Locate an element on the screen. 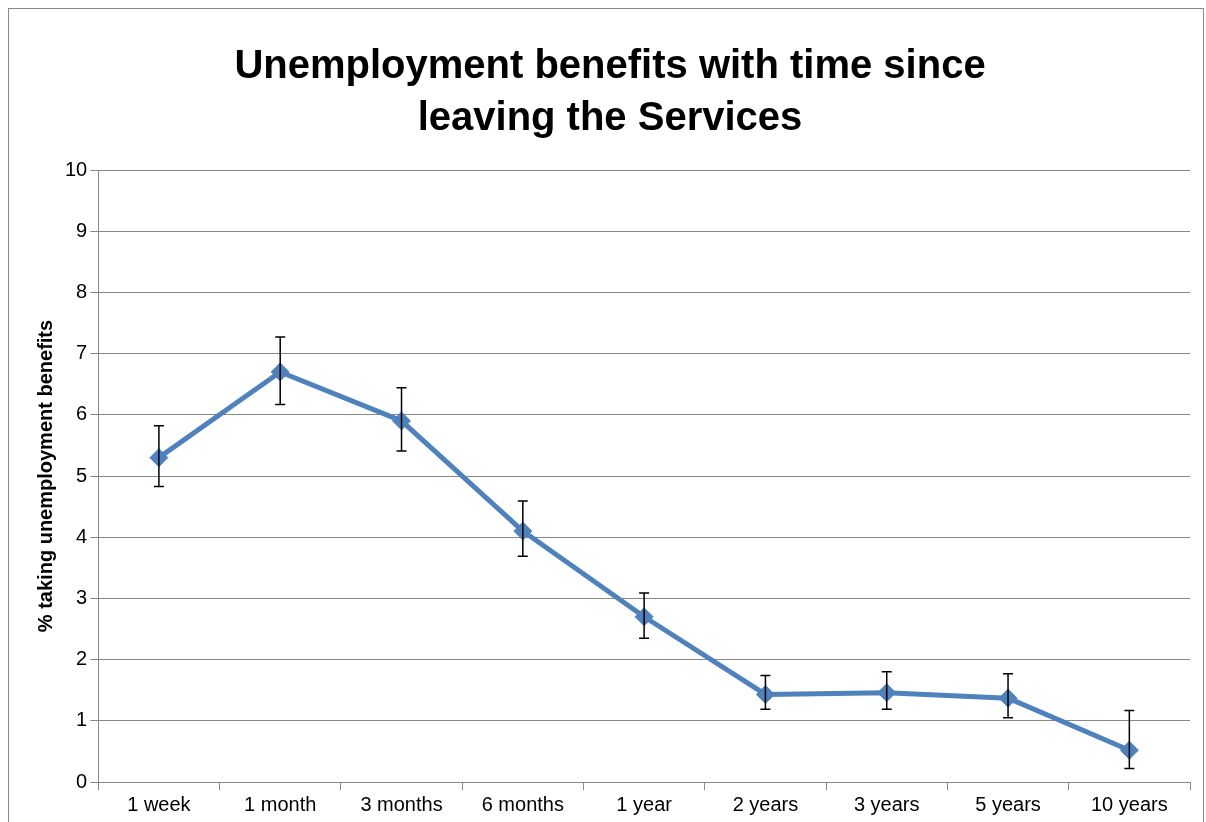 The height and width of the screenshot is (822, 1206). y-tick-label: 1 is located at coordinates (82, 719).